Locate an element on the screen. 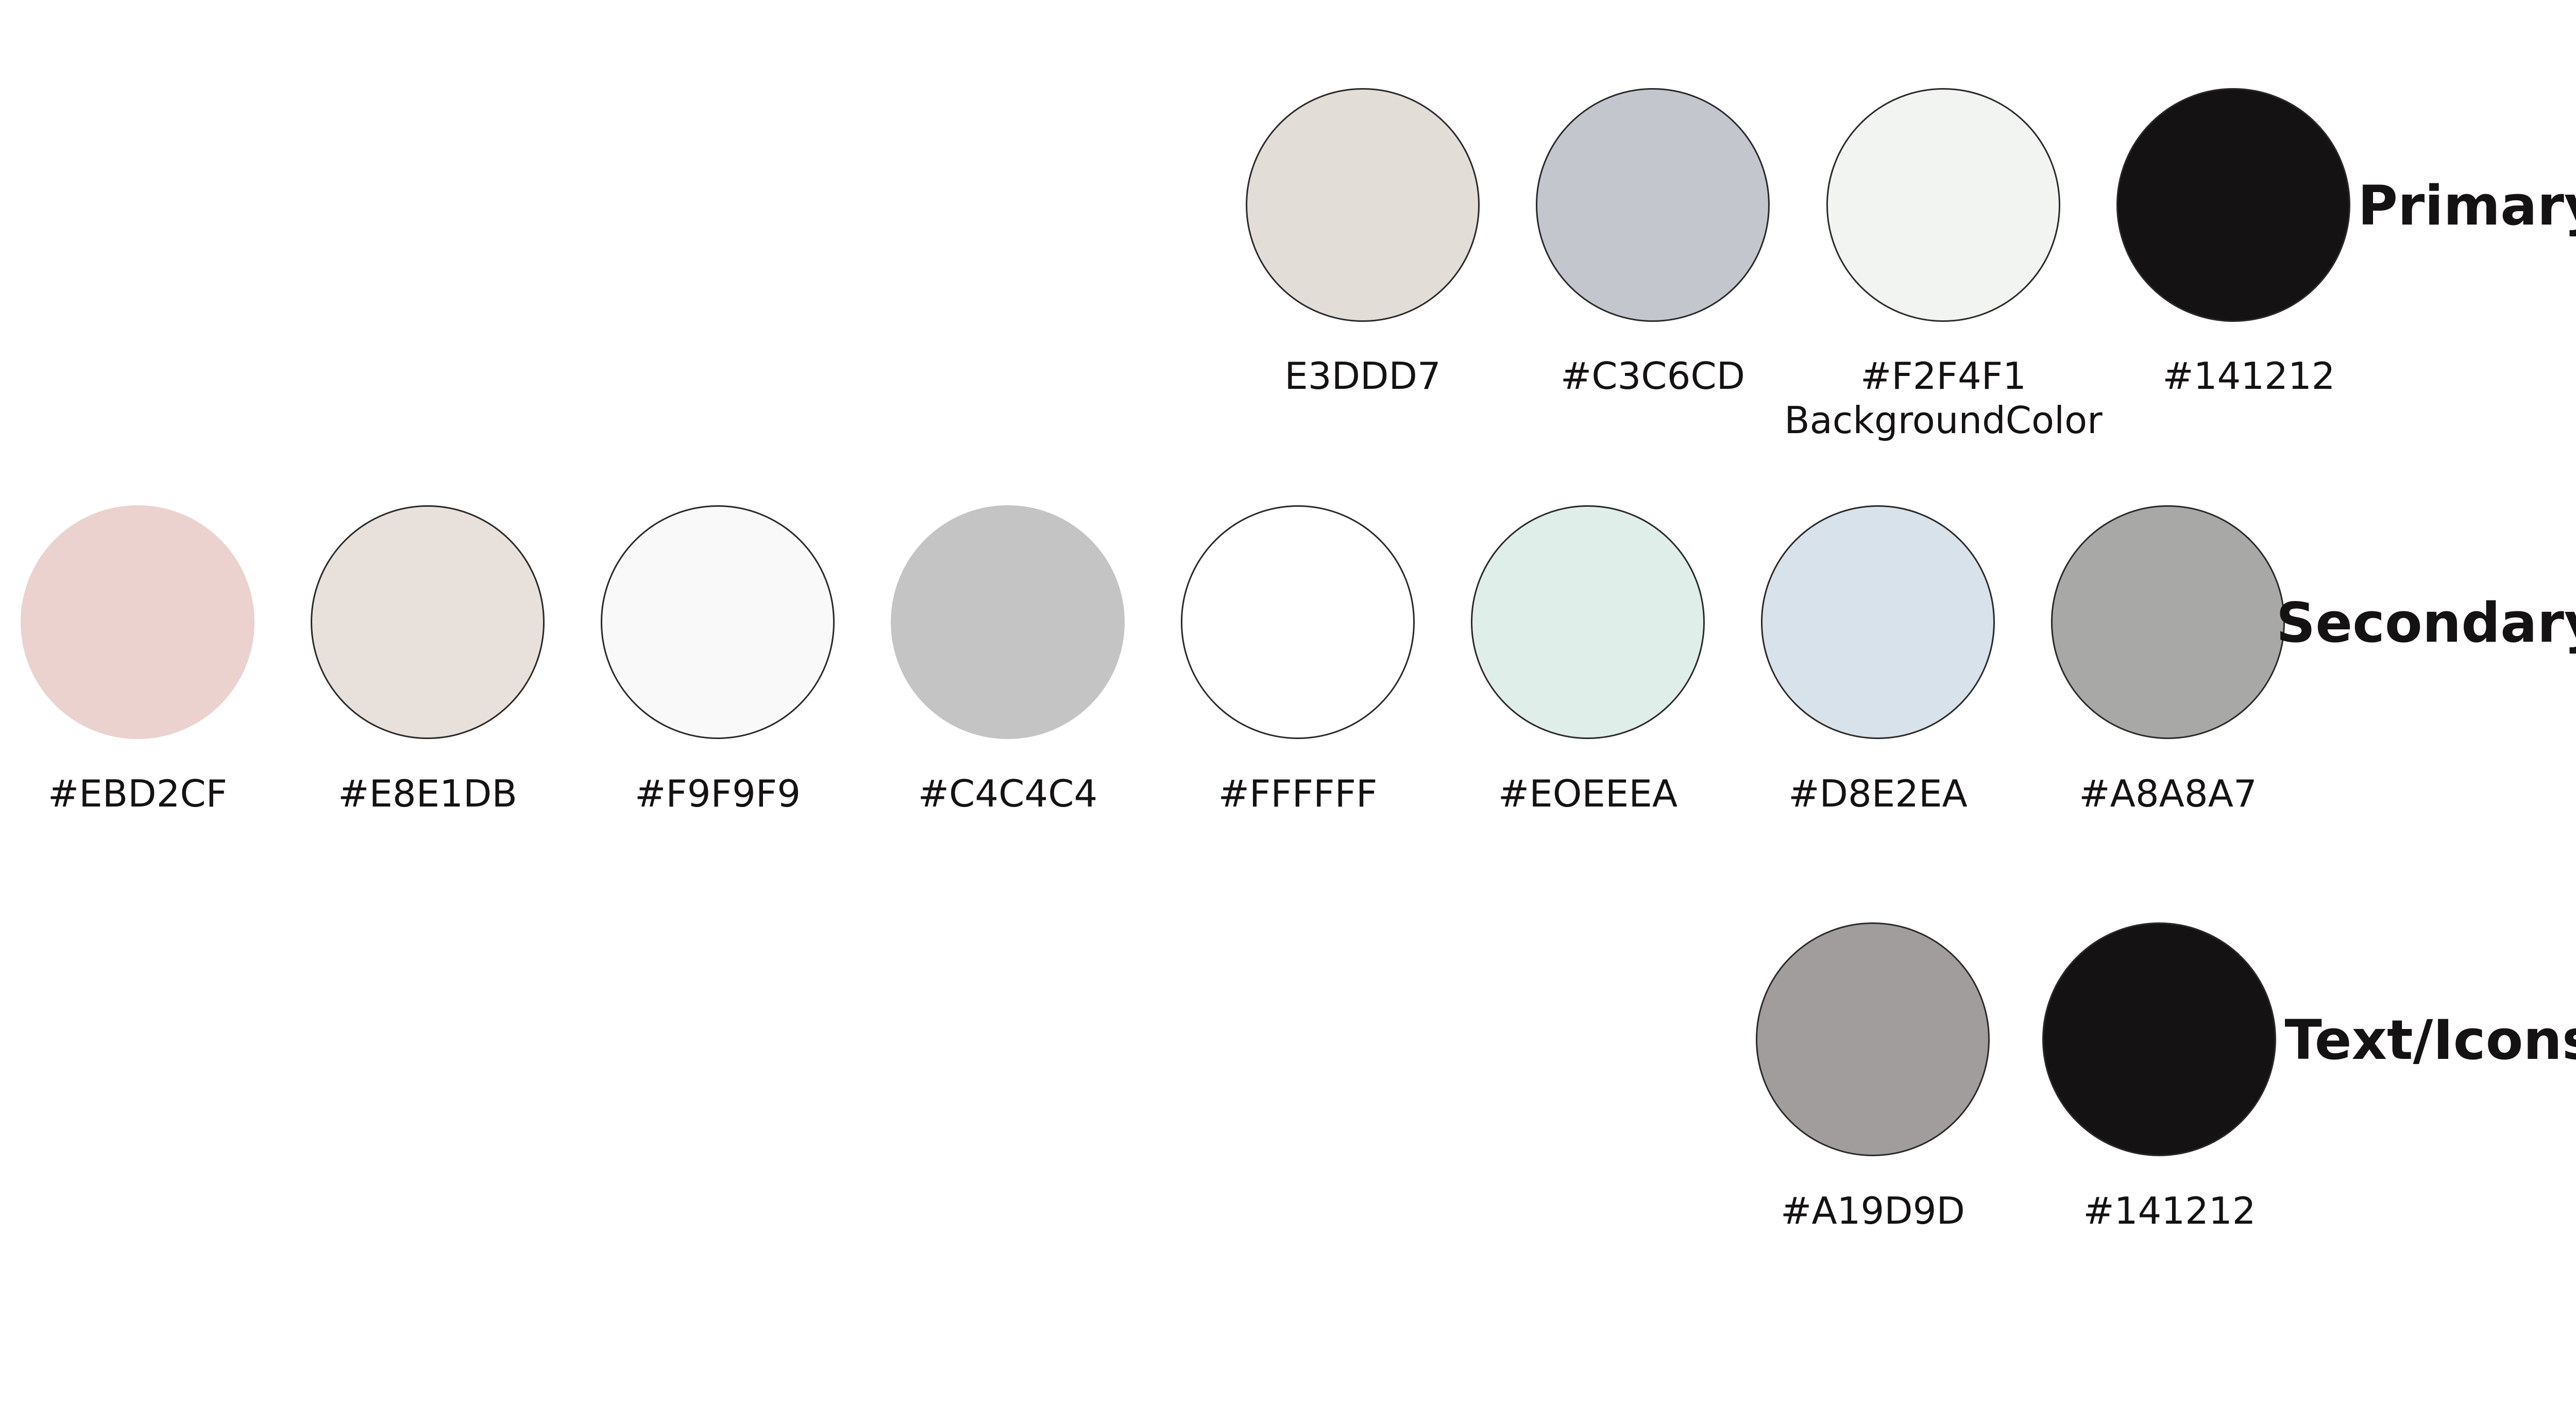 This screenshot has height=1406, width=2576. primary-swatch-3-sublabel: BackgroundColor is located at coordinates (1944, 420).